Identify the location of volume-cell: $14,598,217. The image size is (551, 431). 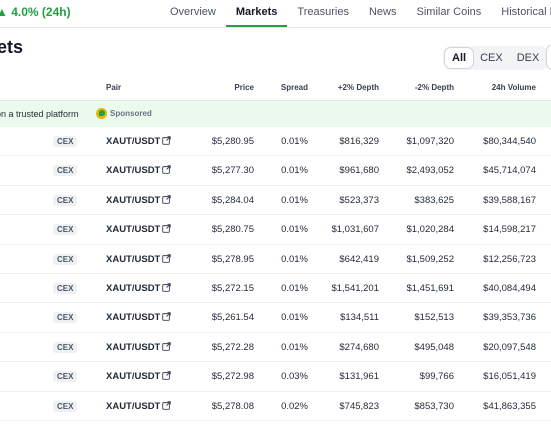
(509, 230).